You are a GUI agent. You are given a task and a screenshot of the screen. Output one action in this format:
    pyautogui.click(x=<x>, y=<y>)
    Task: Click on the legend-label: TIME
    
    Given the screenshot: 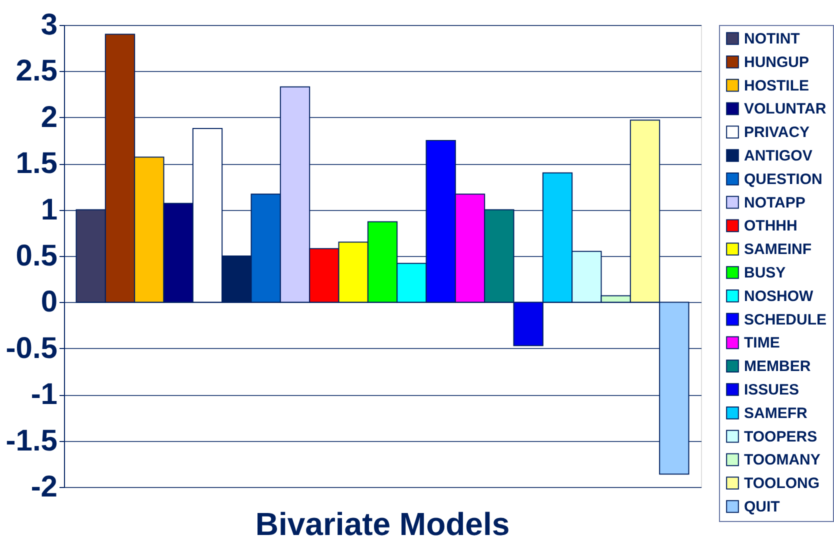 What is the action you would take?
    pyautogui.click(x=762, y=343)
    